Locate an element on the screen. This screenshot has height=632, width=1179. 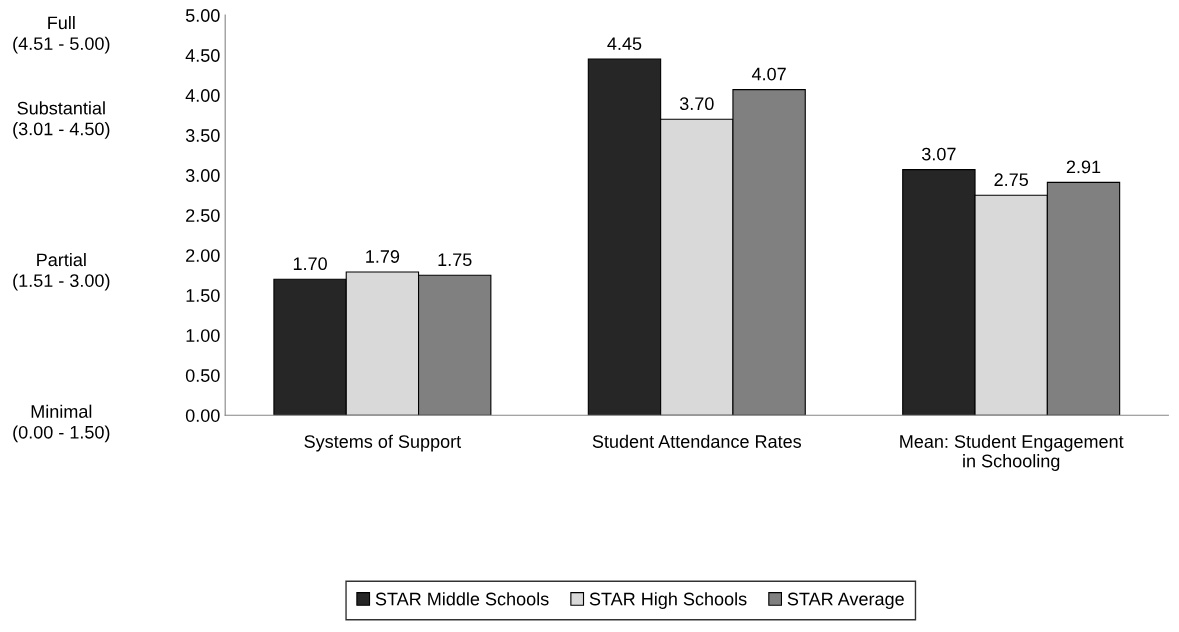
data-label: 4.07 is located at coordinates (768, 74).